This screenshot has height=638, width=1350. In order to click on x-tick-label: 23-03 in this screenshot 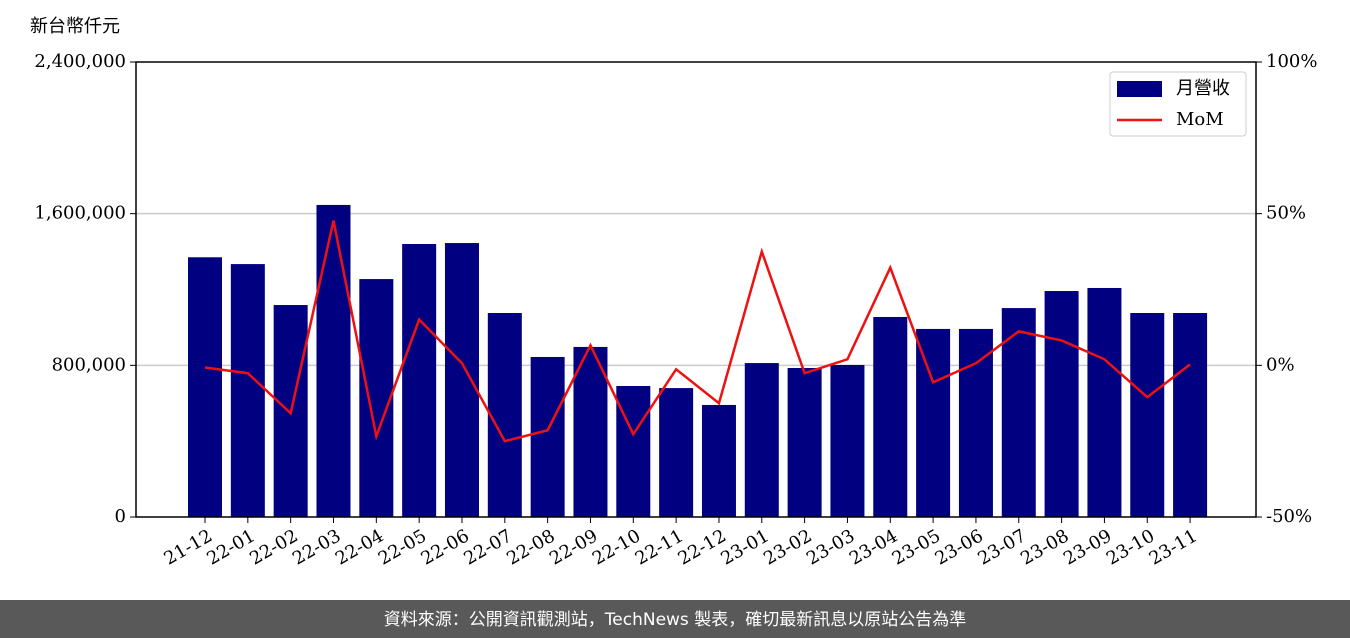, I will do `click(830, 547)`.